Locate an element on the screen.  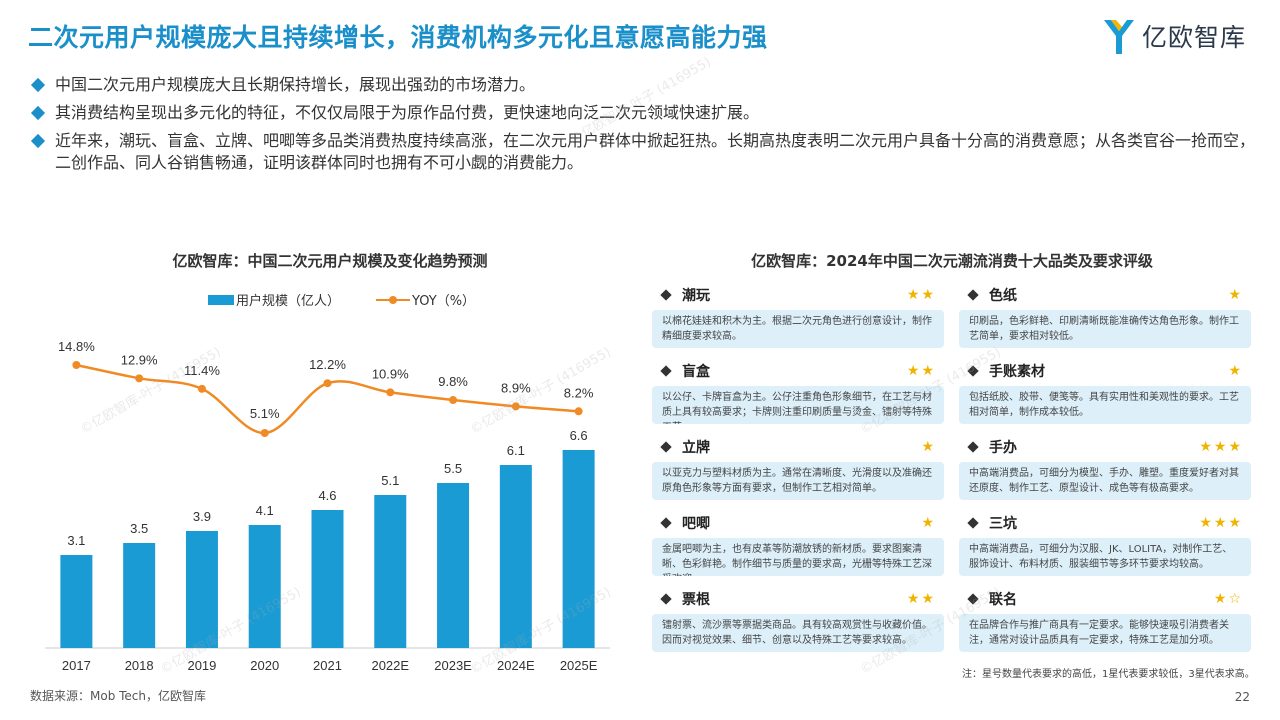
star-rating: ★ ★ is located at coordinates (920, 371).